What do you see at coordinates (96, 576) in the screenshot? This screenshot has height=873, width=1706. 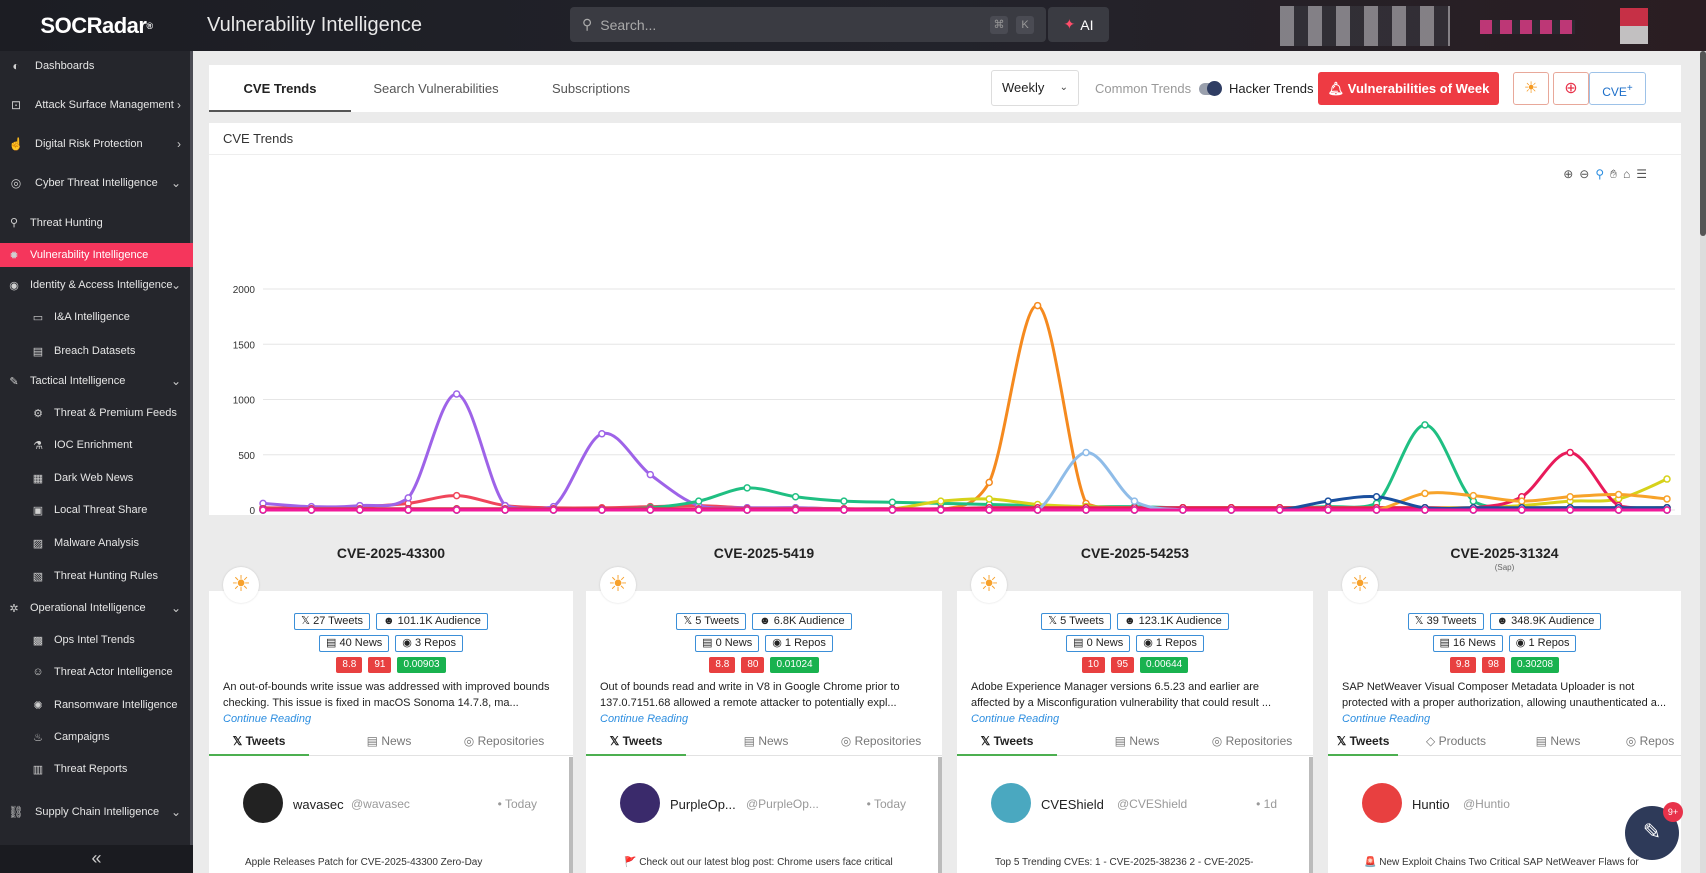 I see `sidebar-item-threat-hunting-rules: ▧ Threat Hunting Rules` at bounding box center [96, 576].